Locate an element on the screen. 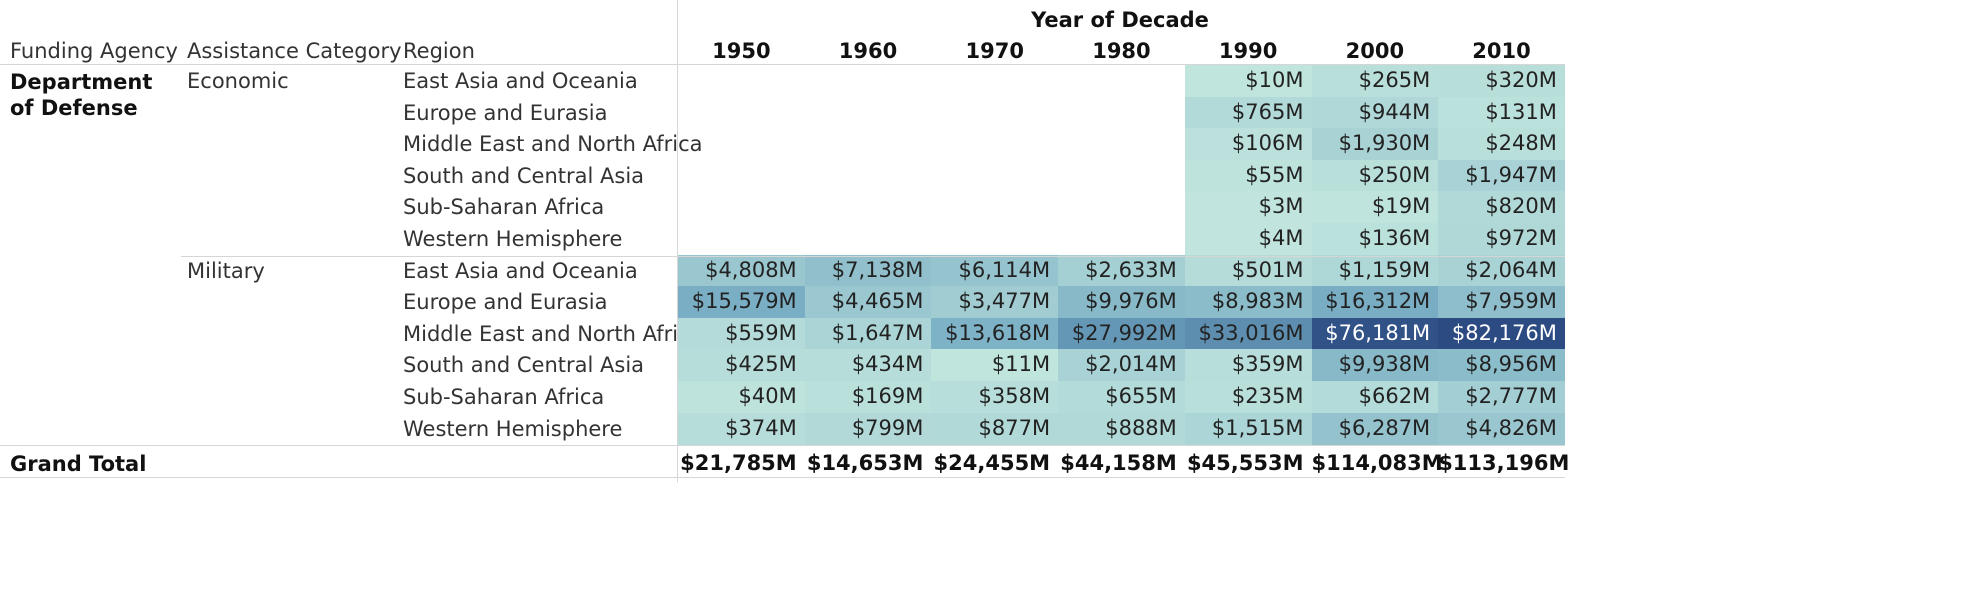 The height and width of the screenshot is (608, 1982). cell-value-label: $655M is located at coordinates (1141, 396).